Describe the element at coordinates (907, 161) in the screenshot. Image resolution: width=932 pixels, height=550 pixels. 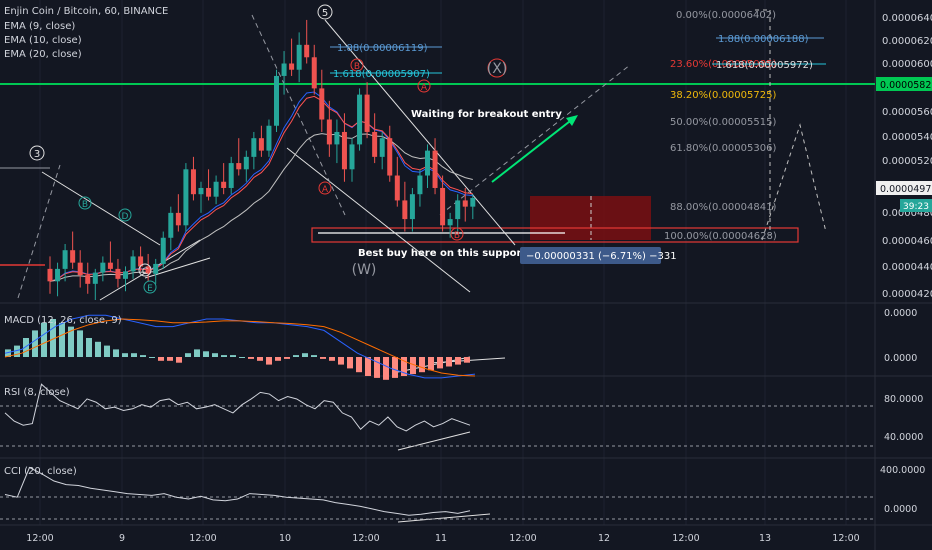
I see `price-tick: 0.00005200` at that location.